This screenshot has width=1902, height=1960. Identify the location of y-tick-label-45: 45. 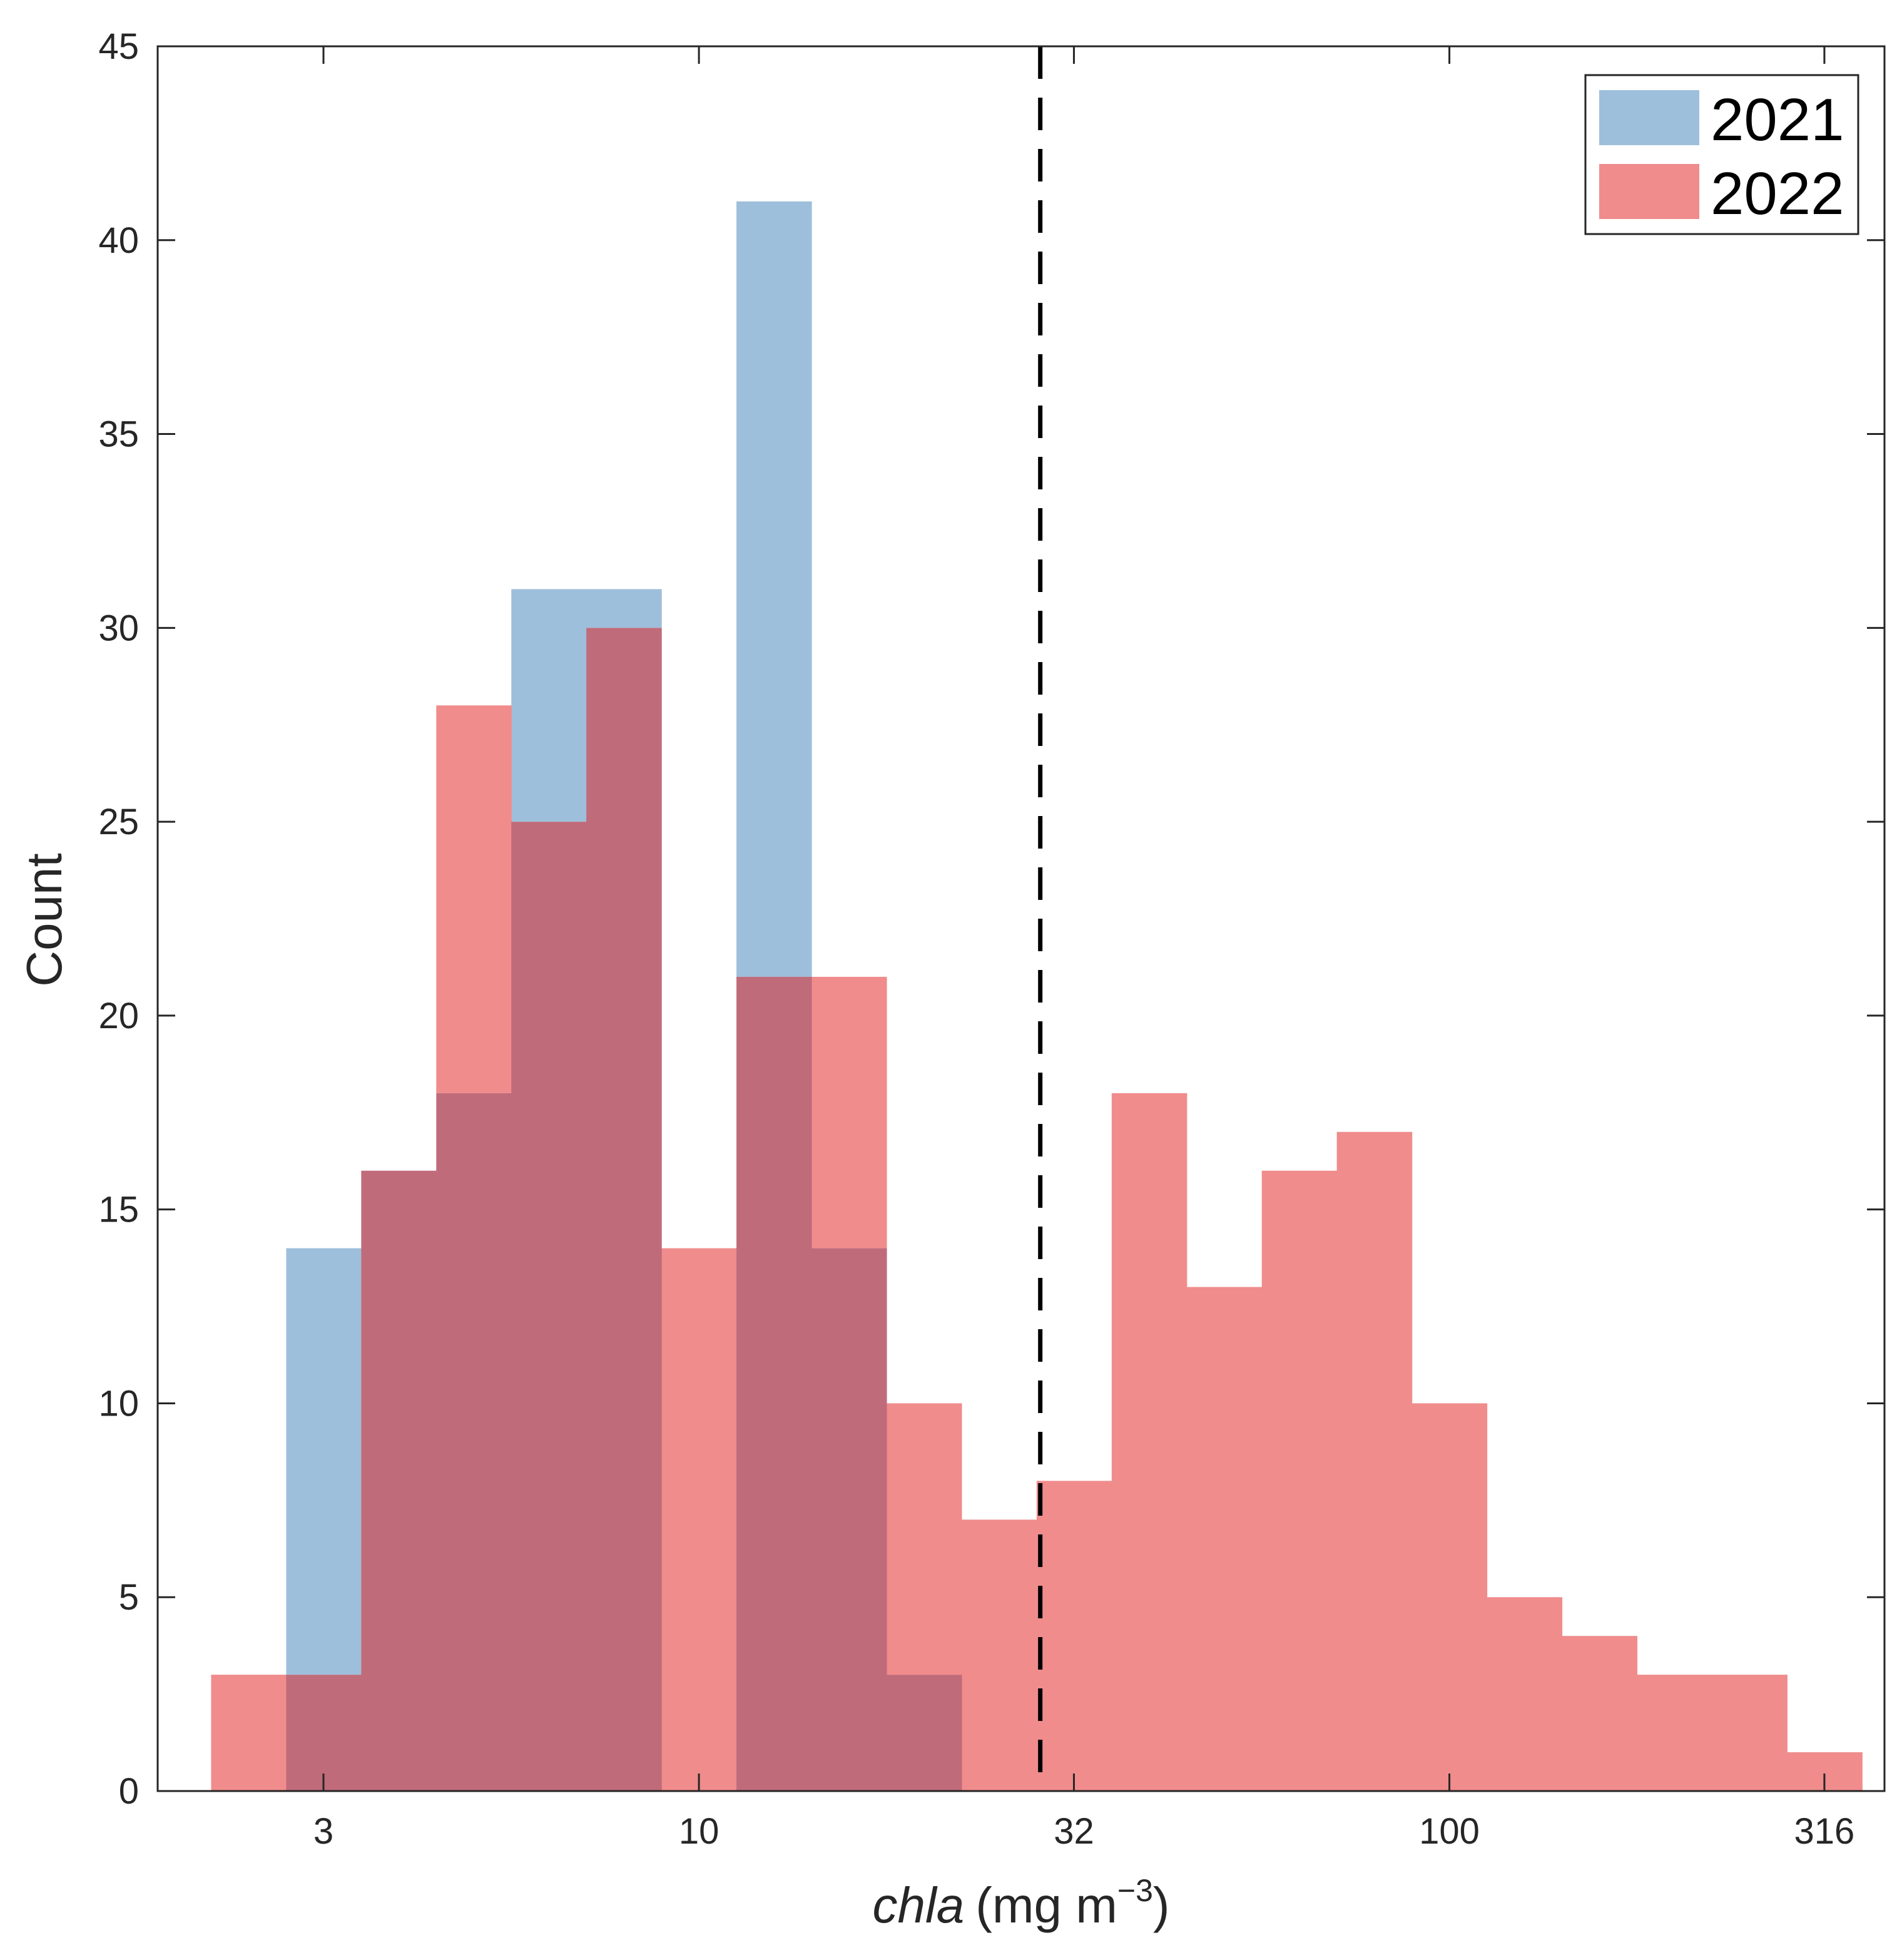
(118, 46).